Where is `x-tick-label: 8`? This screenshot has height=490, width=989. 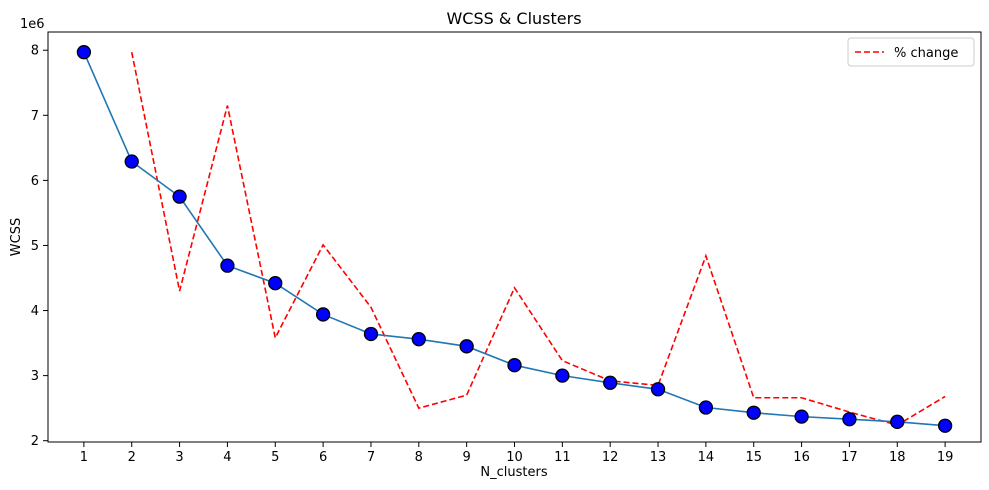
x-tick-label: 8 is located at coordinates (419, 457).